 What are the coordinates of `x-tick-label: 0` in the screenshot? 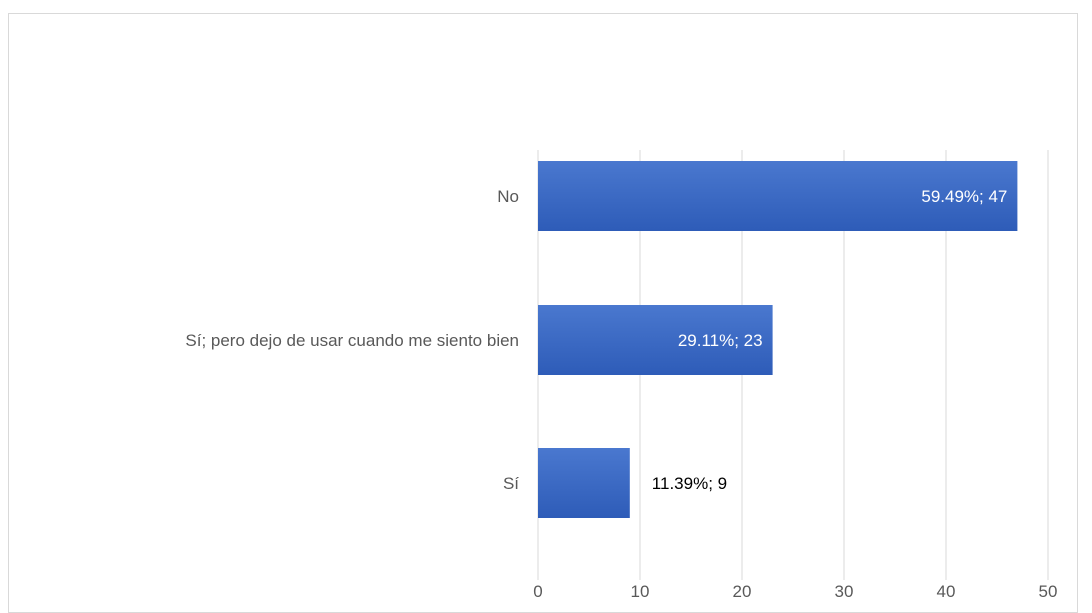 It's located at (537, 591).